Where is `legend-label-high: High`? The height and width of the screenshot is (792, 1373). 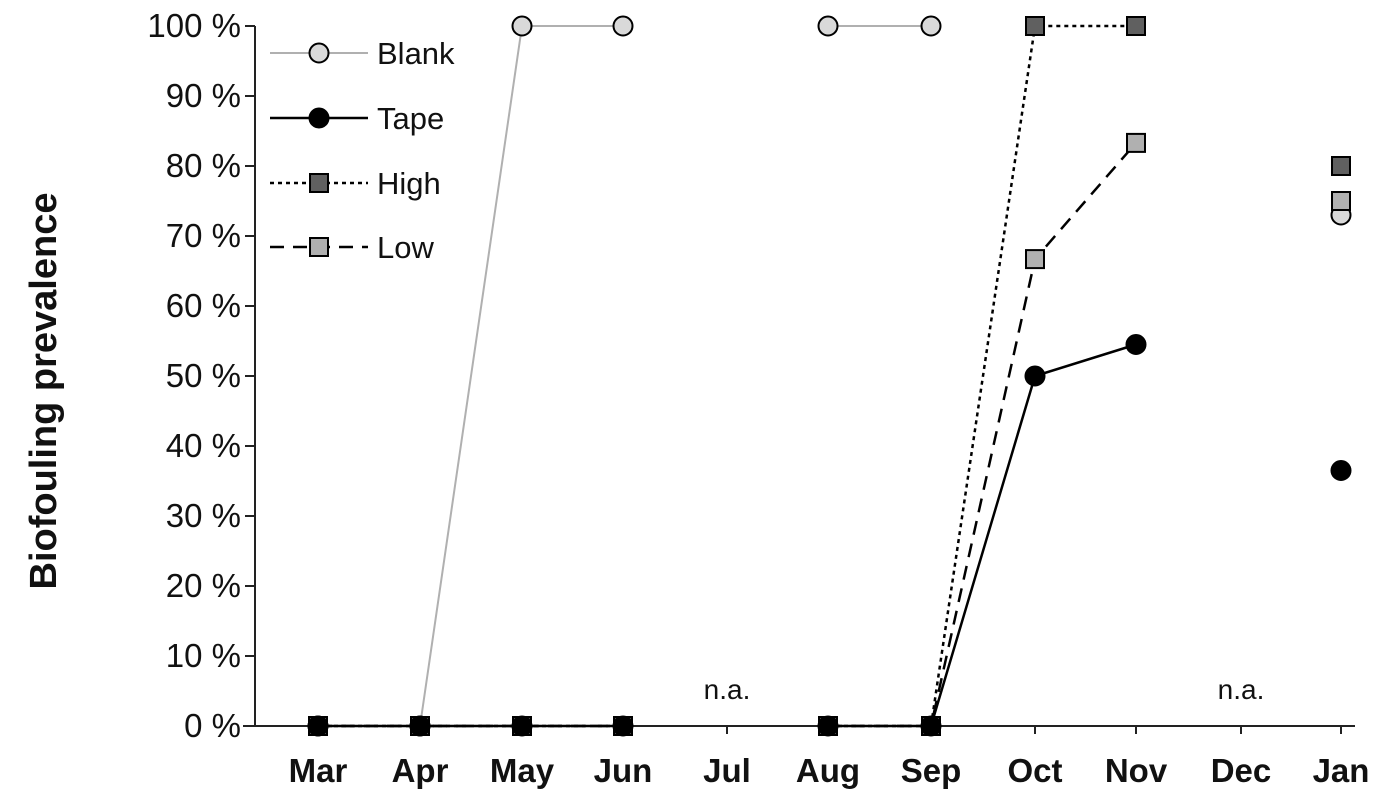
legend-label-high: High is located at coordinates (409, 183).